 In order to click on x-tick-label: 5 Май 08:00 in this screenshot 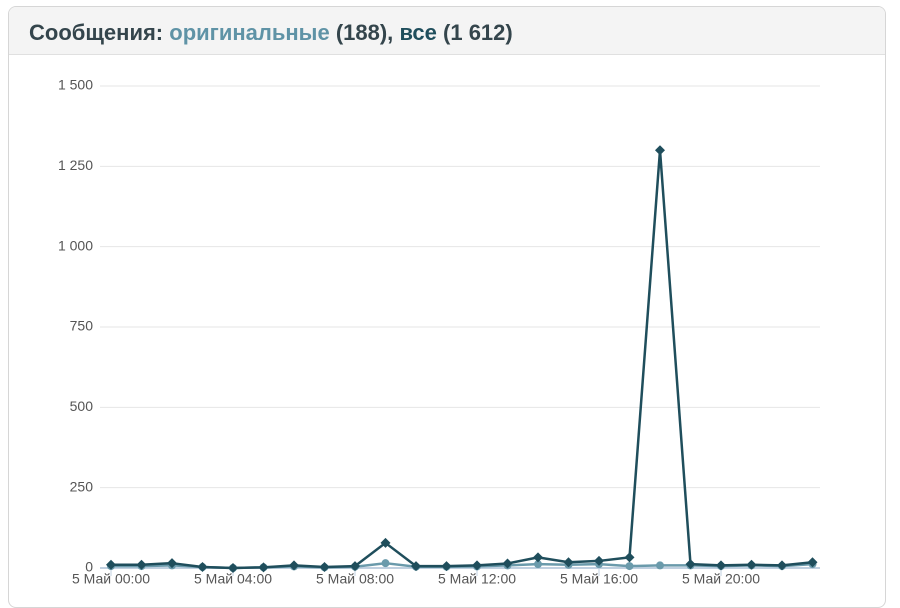, I will do `click(355, 579)`.